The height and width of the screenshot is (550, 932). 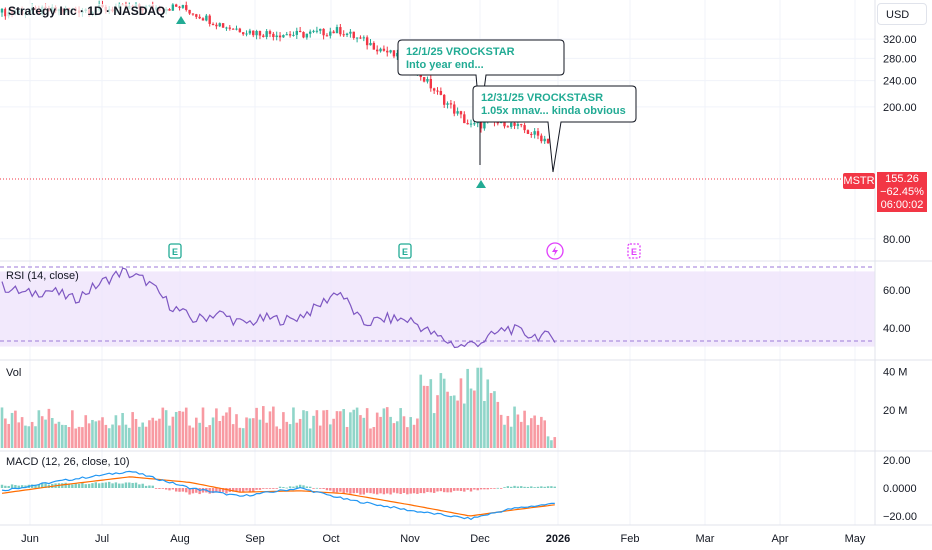 What do you see at coordinates (902, 14) in the screenshot?
I see `currency-button: USD` at bounding box center [902, 14].